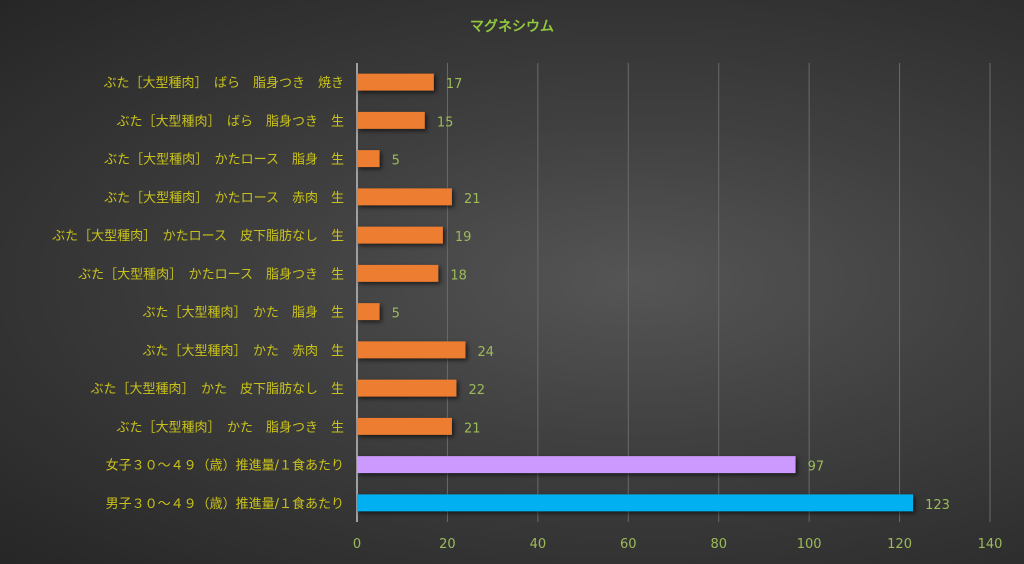  What do you see at coordinates (538, 544) in the screenshot?
I see `x-tick-label: 40` at bounding box center [538, 544].